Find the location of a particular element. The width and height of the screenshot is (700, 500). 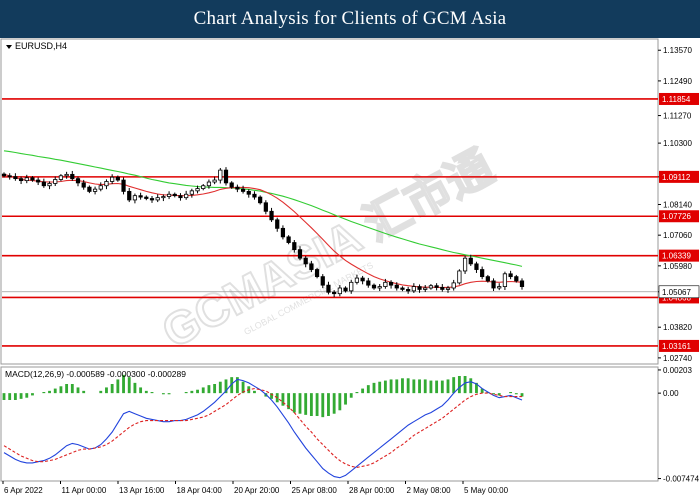

level-label: 1.06339 is located at coordinates (676, 256).